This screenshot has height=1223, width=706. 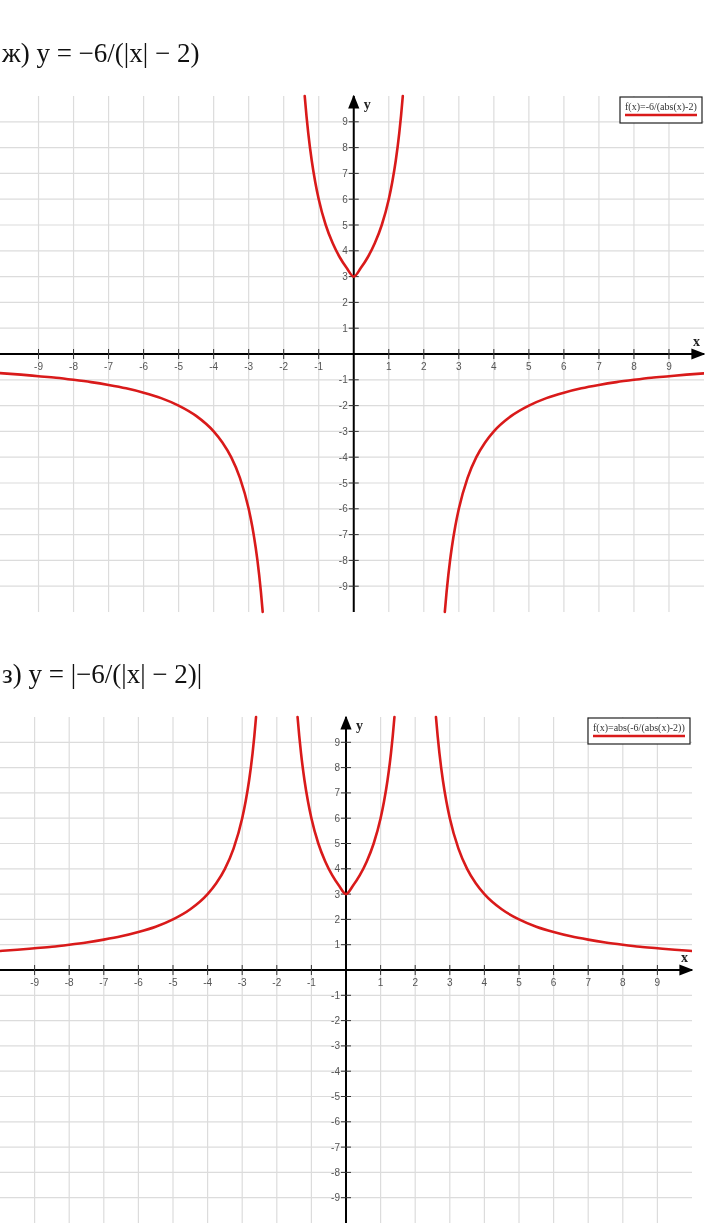 What do you see at coordinates (639, 728) in the screenshot?
I see `text: f(x)=abs(-6/(abs(x)-2))` at bounding box center [639, 728].